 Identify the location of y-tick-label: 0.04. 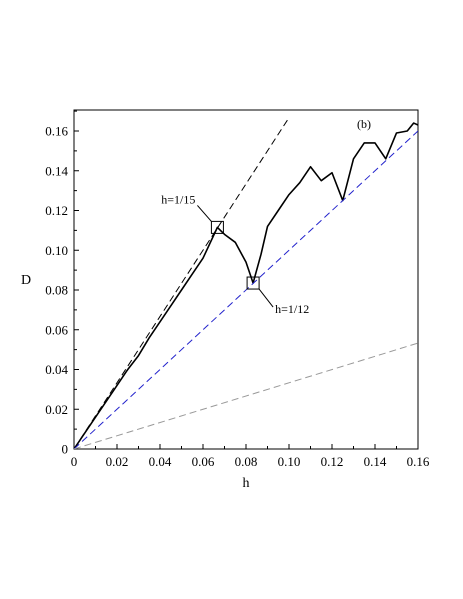
(56, 369).